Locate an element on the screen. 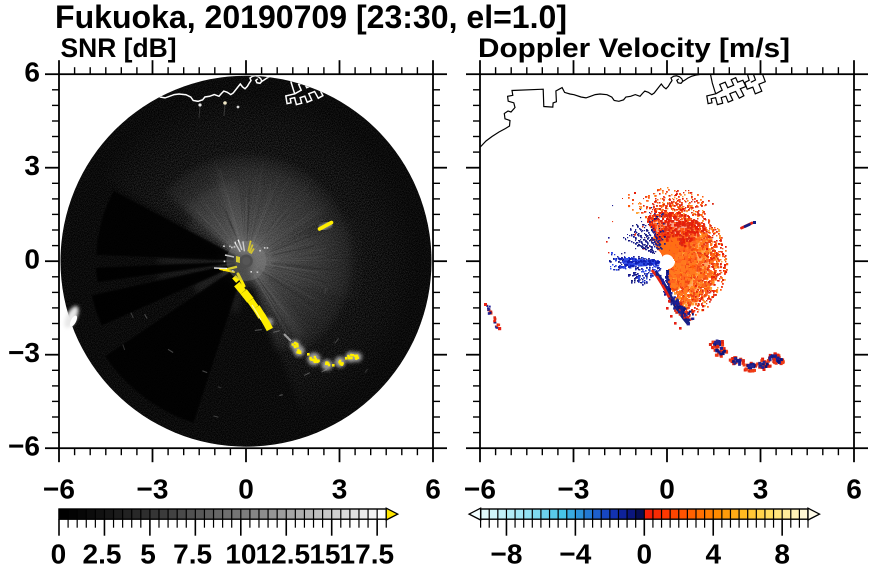  svg-text: 10 is located at coordinates (240, 554).